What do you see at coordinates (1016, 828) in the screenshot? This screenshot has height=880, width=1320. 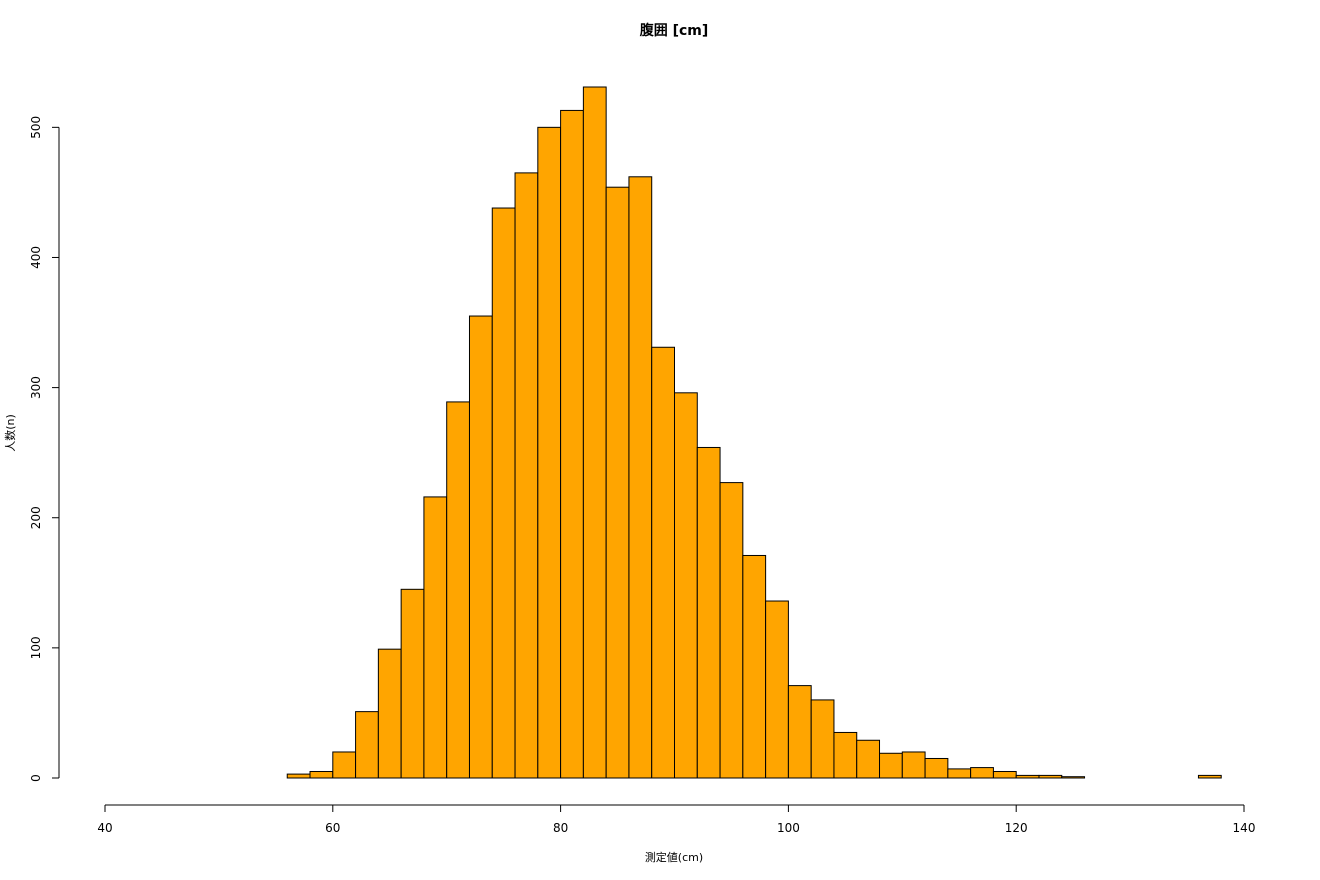 I see `x-tick-label: 120` at bounding box center [1016, 828].